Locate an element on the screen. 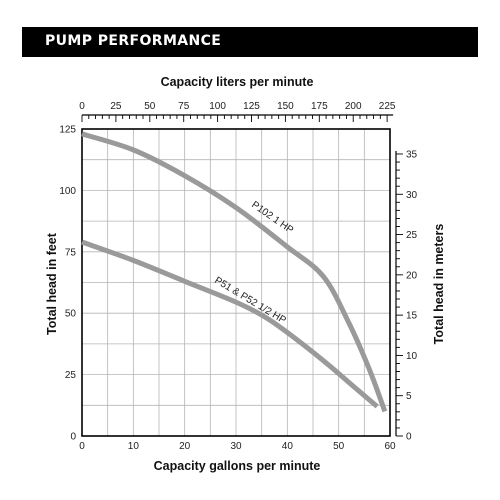  bottom-axis: 0 10 20 30 40 50 60 is located at coordinates (237, 446).